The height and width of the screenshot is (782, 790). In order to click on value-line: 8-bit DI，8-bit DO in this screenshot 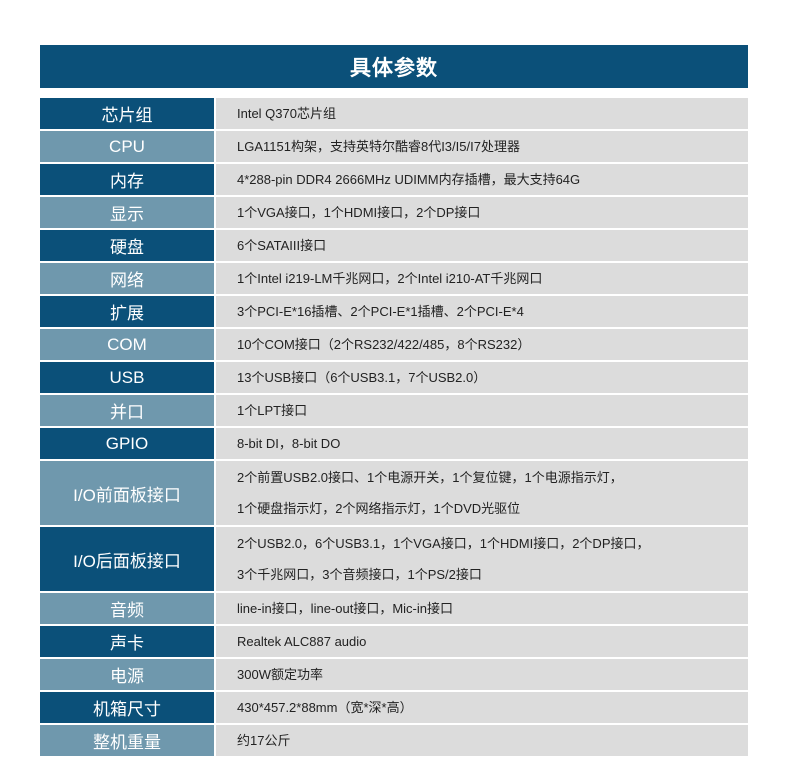, I will do `click(289, 443)`.